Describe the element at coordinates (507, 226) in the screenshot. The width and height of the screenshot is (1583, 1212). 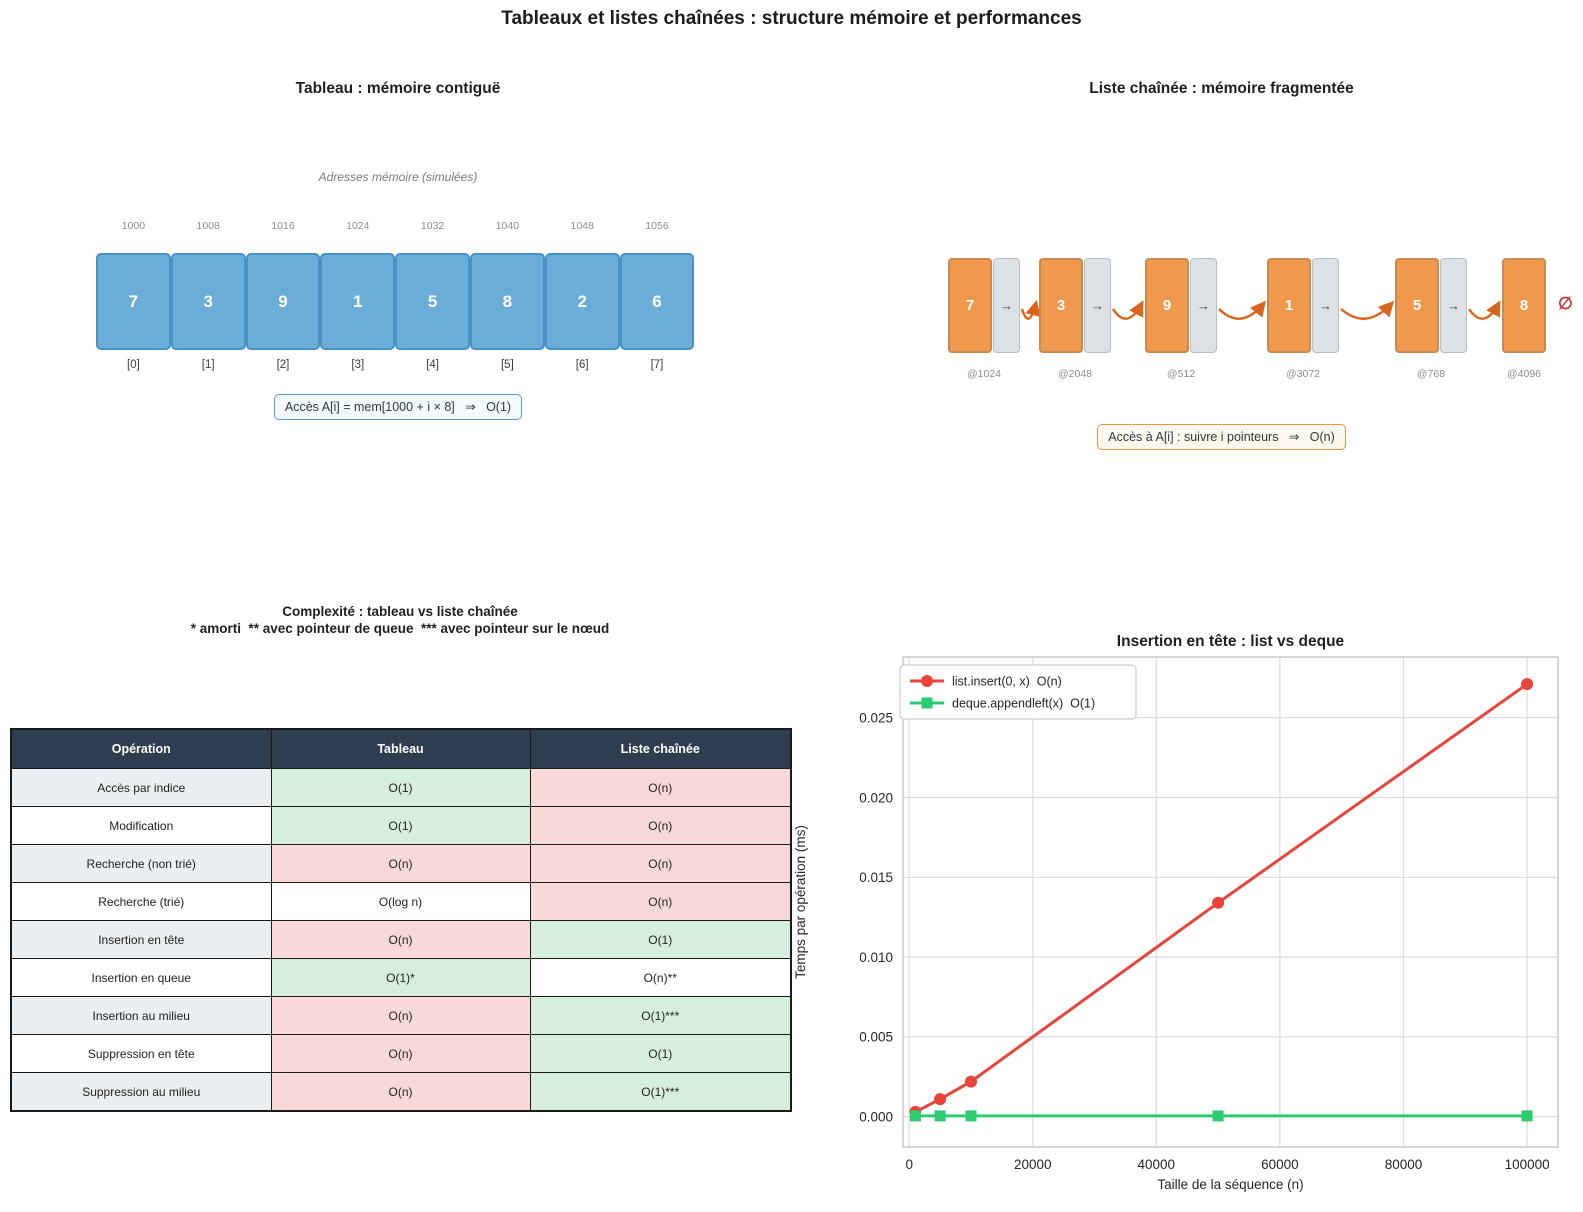
I see `memory-address-label: 1040` at that location.